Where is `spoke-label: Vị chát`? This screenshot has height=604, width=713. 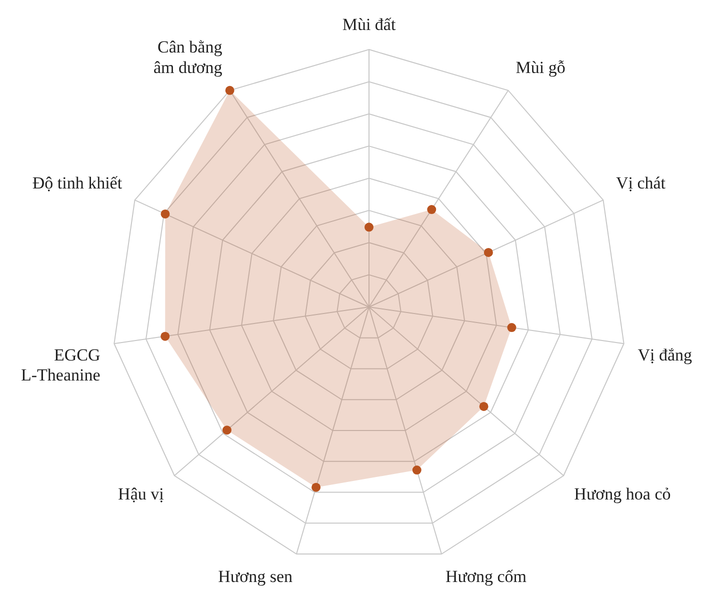 spoke-label: Vị chát is located at coordinates (641, 182).